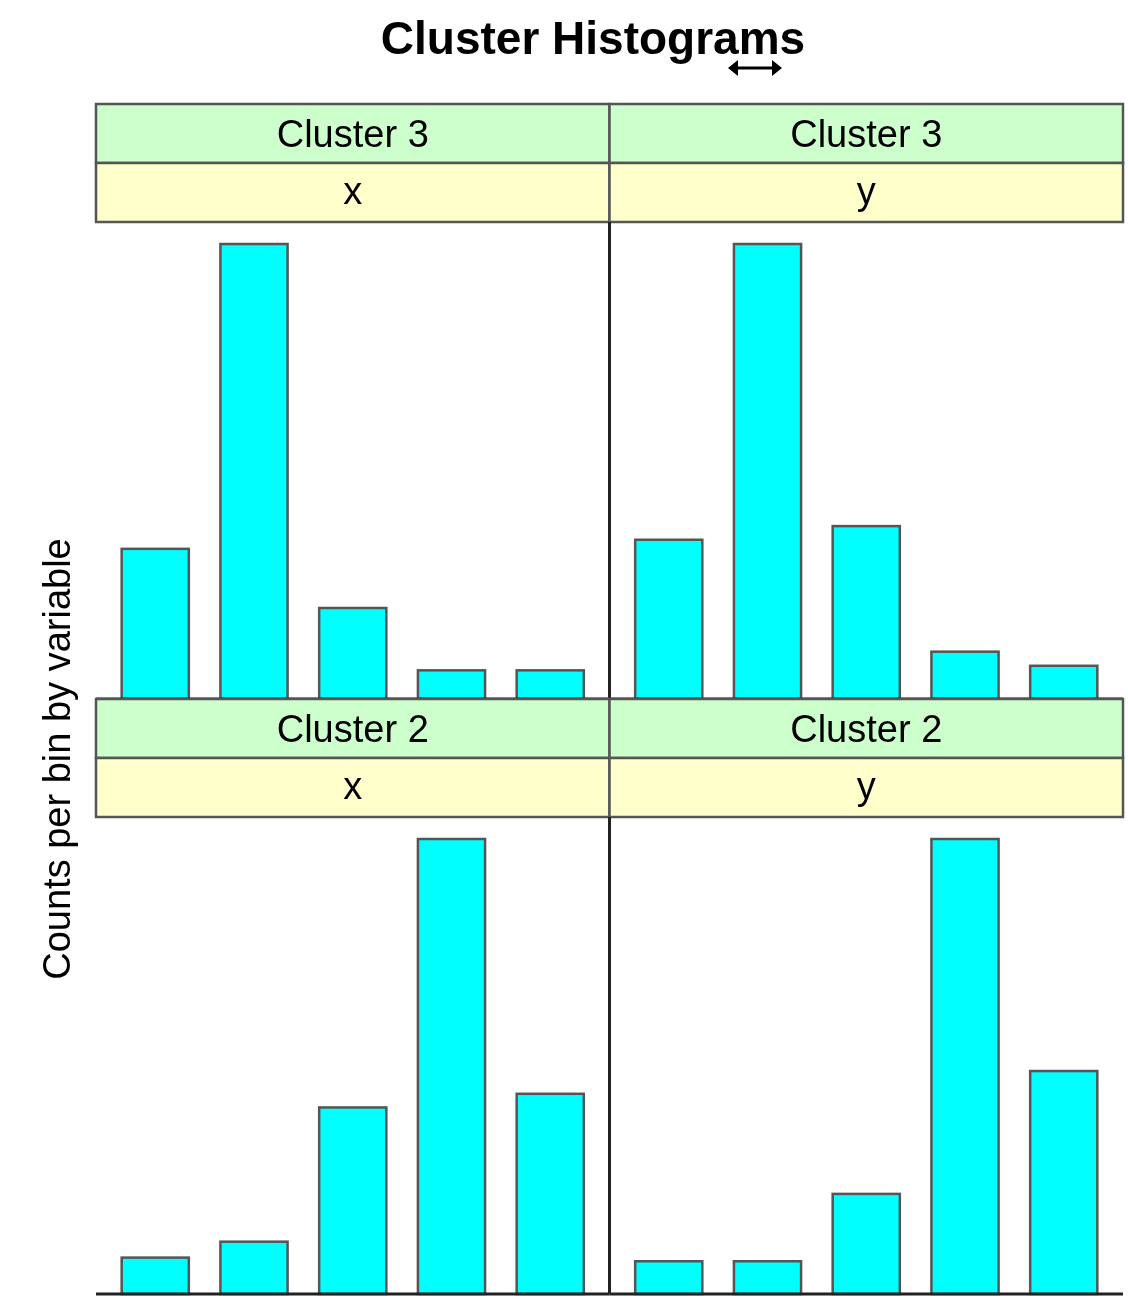 The height and width of the screenshot is (1315, 1128). I want to click on text: Cluster Histograms, so click(593, 38).